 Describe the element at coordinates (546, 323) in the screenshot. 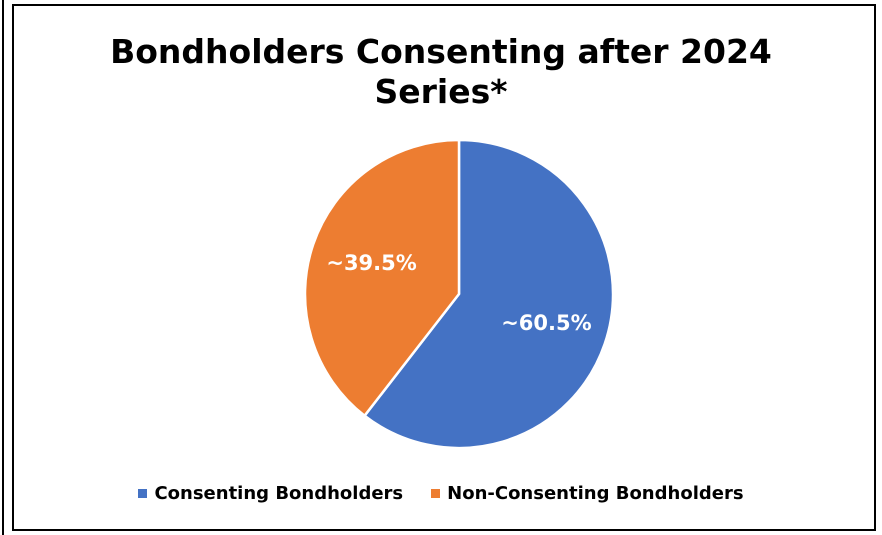

I see `data-label-consenting: ~60.5%` at that location.